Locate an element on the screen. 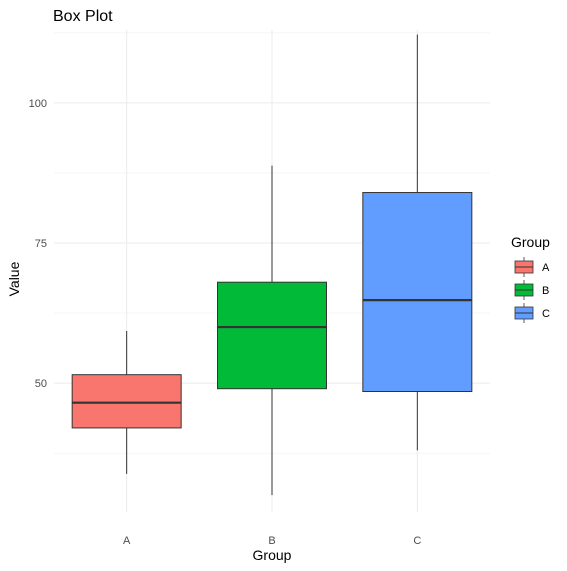 This screenshot has width=567, height=571. y-tick-label: 75 is located at coordinates (41, 244).